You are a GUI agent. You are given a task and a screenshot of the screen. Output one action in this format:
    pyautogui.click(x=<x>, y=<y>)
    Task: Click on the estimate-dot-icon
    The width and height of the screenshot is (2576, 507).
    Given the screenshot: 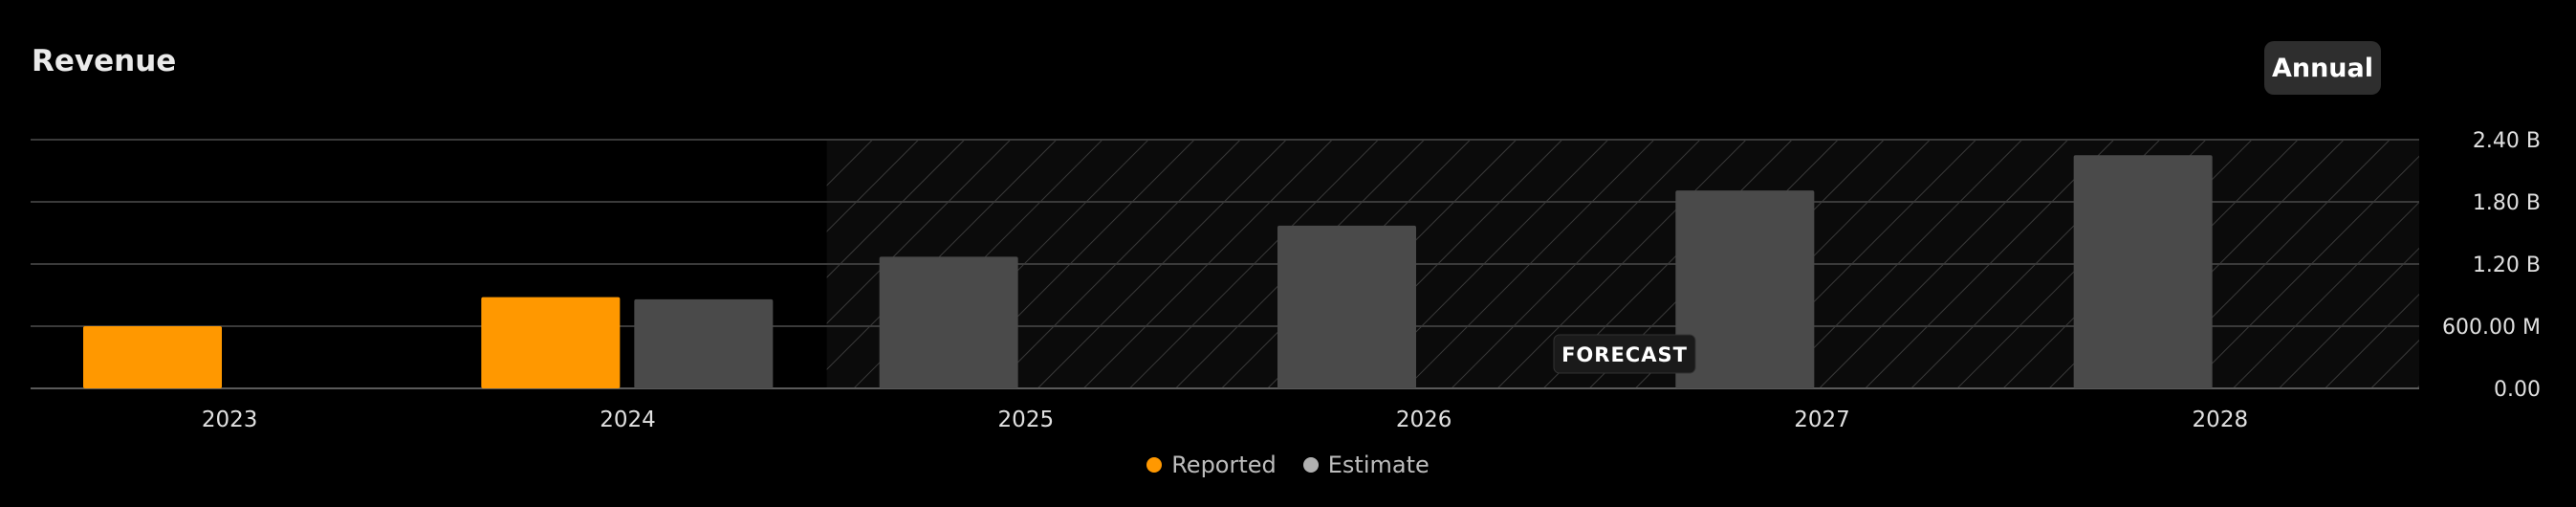 What is the action you would take?
    pyautogui.click(x=1310, y=465)
    